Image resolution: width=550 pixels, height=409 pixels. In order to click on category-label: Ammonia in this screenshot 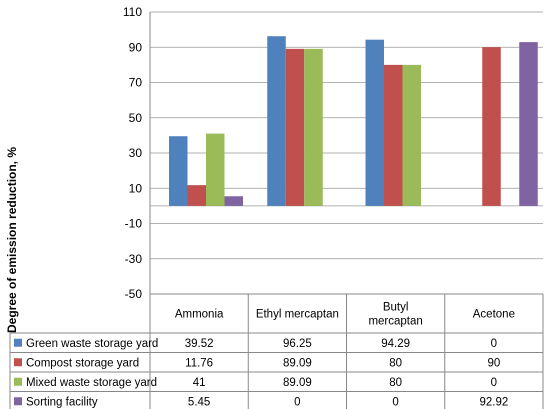, I will do `click(199, 315)`.